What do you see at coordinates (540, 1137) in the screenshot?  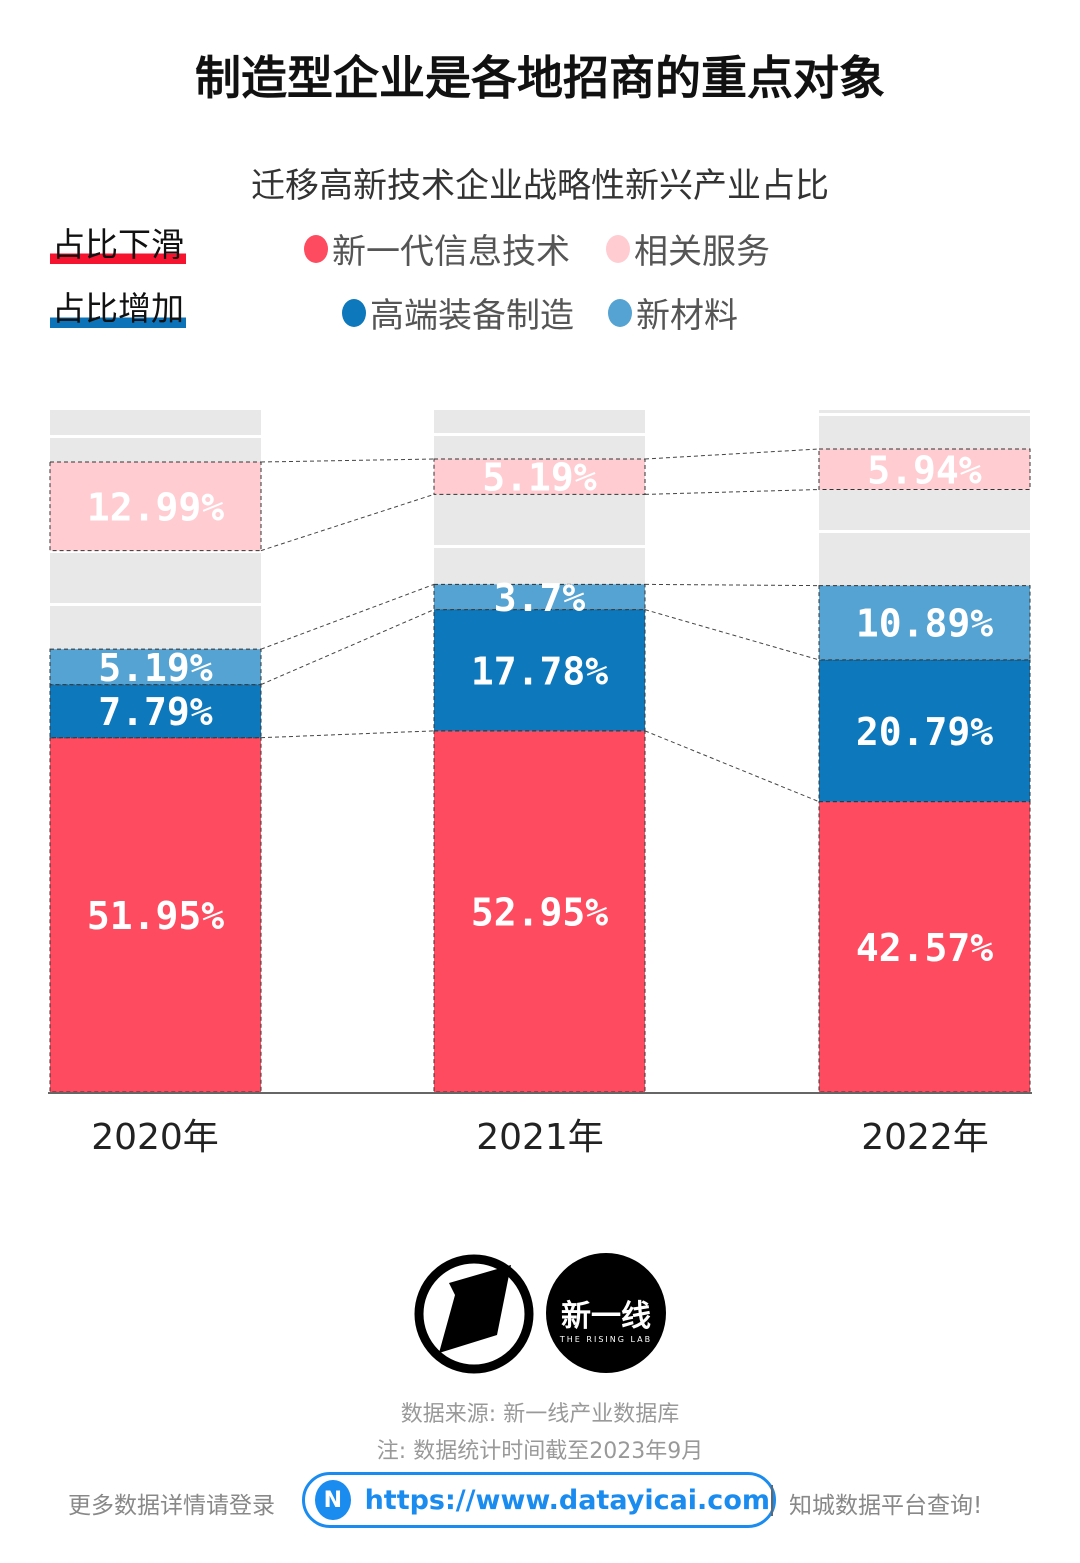 I see `x-tick-label: 2021年` at bounding box center [540, 1137].